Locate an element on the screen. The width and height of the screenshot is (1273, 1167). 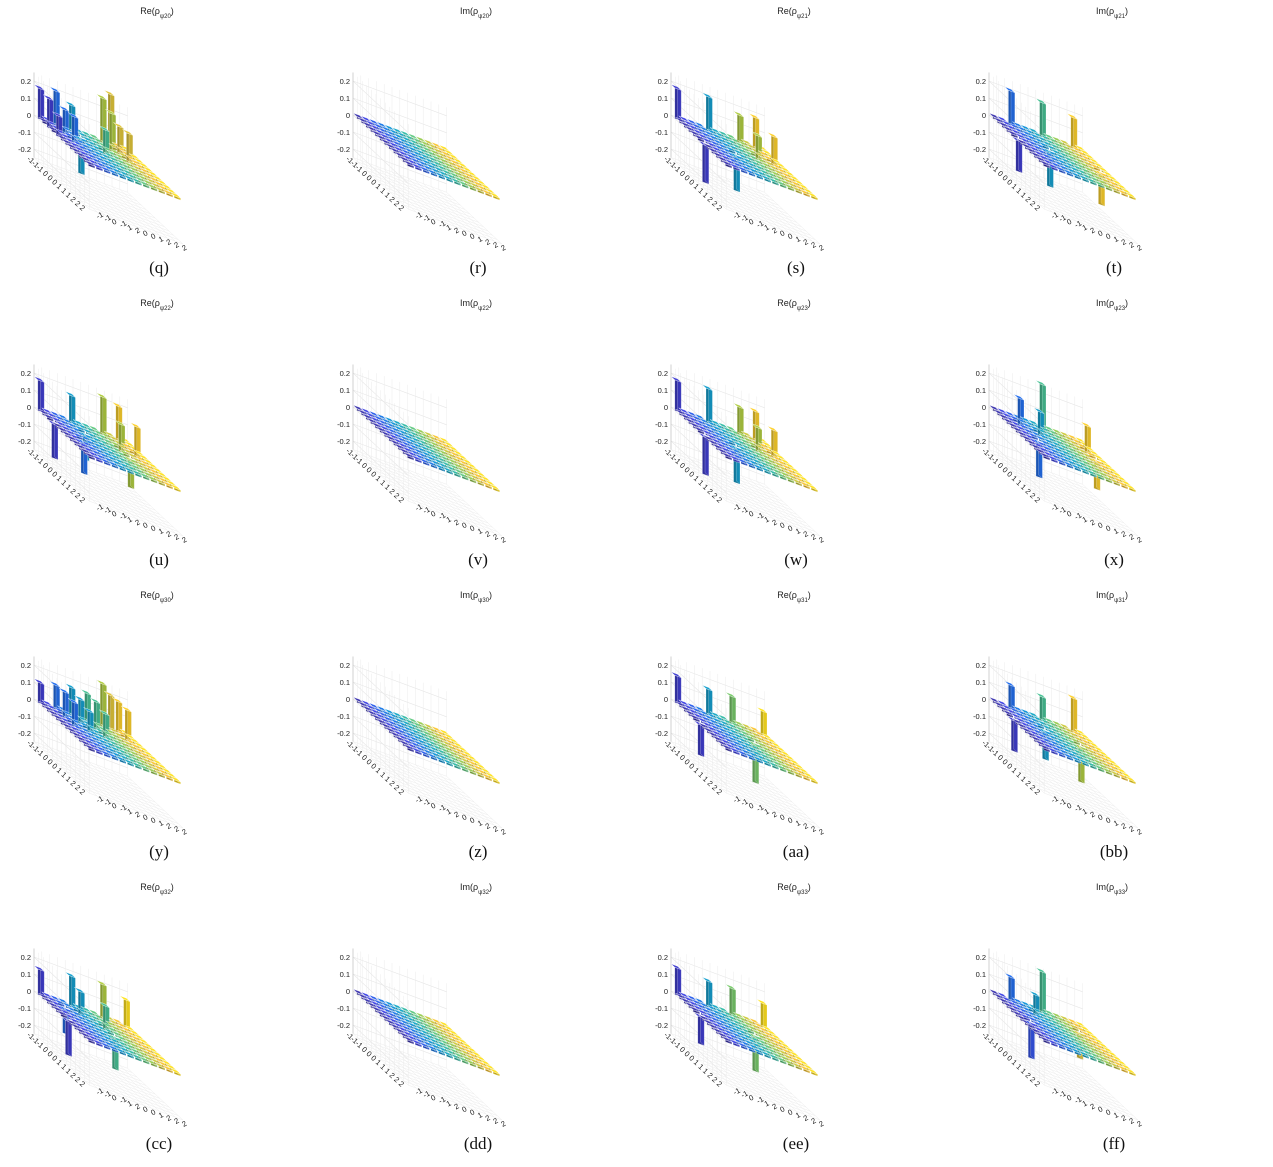
chart-title: Re(ρψ20) is located at coordinates (157, 13).